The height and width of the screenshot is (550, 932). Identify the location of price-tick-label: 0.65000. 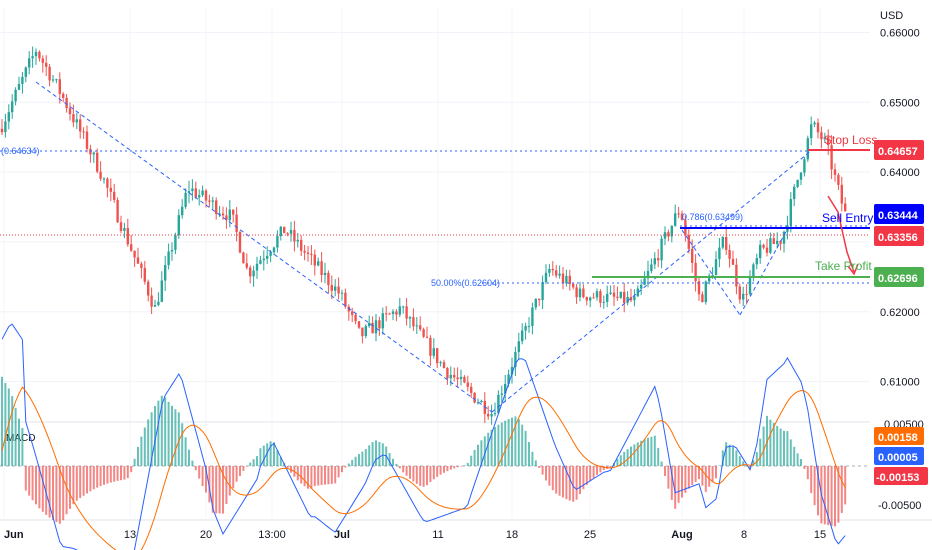
(900, 103).